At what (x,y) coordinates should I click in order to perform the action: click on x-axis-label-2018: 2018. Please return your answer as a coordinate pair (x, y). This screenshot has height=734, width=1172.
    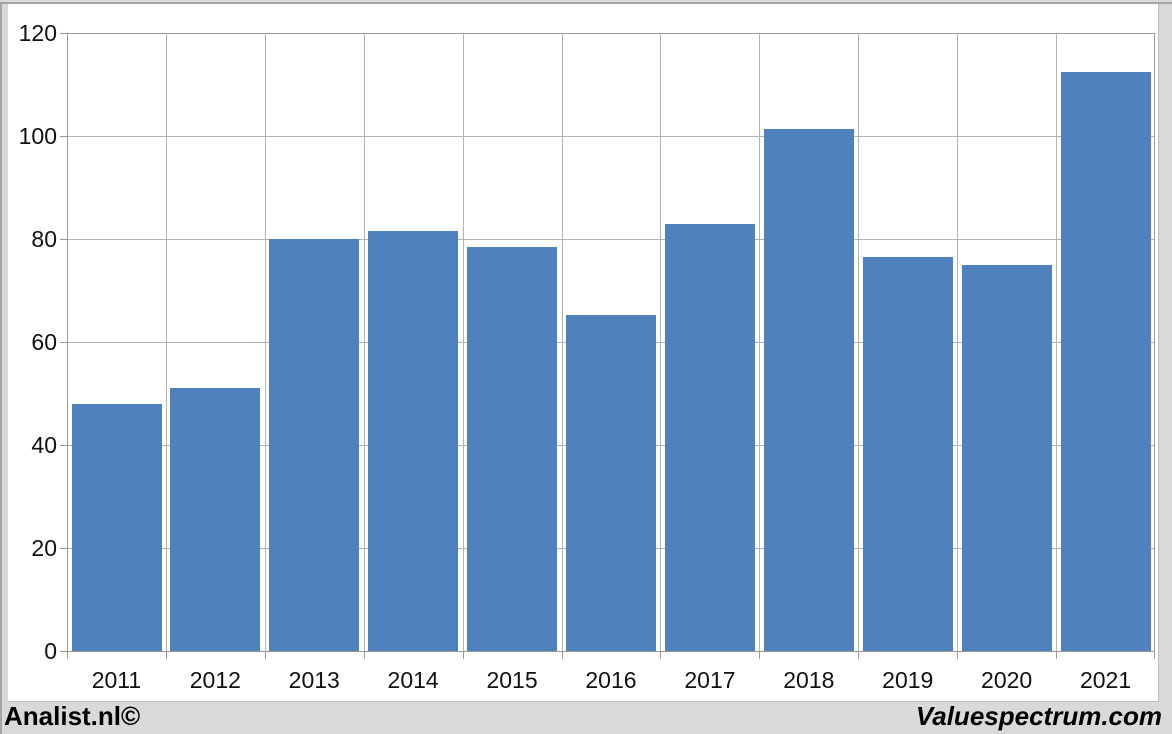
    Looking at the image, I should click on (809, 680).